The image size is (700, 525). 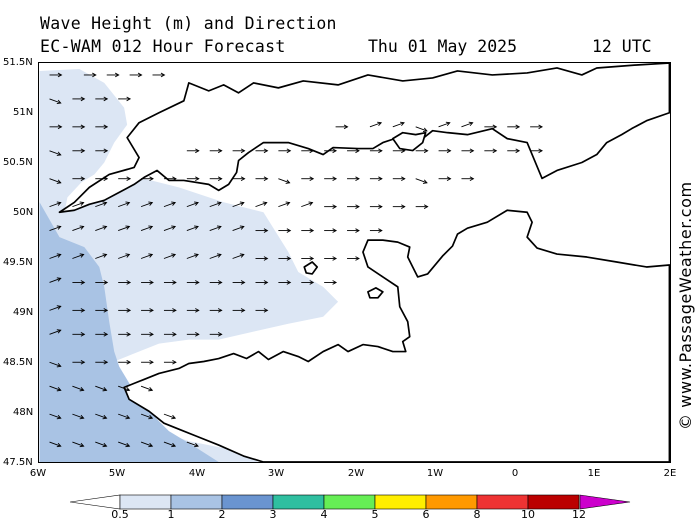 I want to click on credit-text: © www.PassageWeather.com, so click(x=685, y=305).